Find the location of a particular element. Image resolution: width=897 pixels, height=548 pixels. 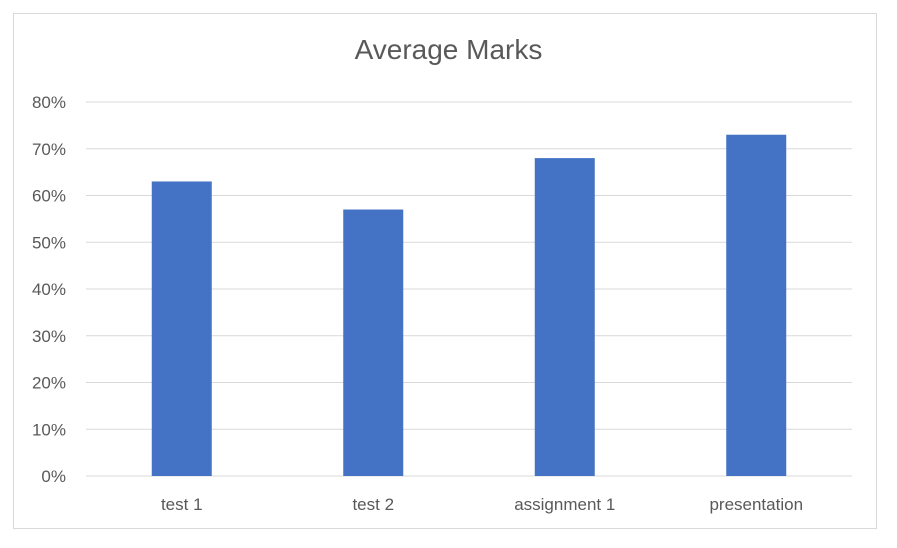

y-tick-label: 10% is located at coordinates (49, 429).